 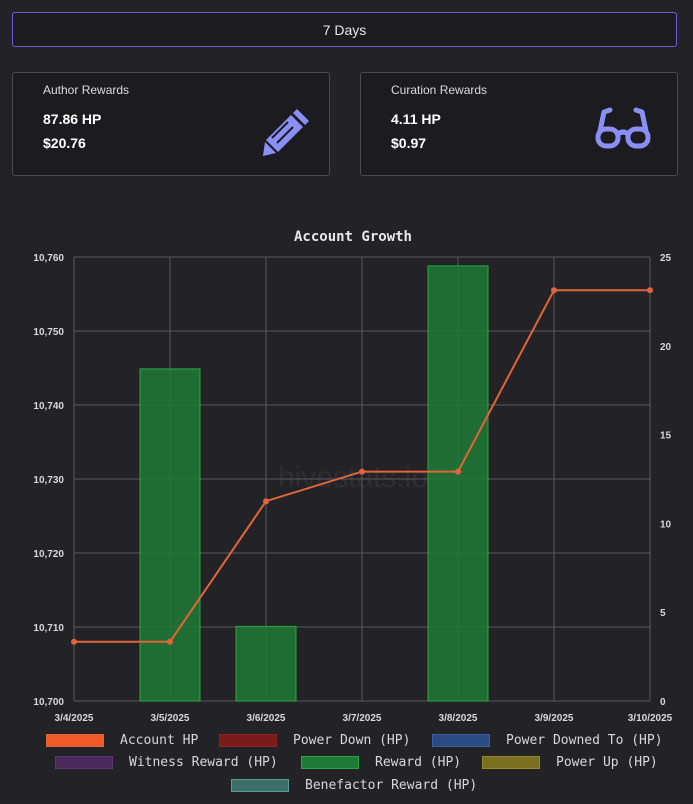 I want to click on x-tick-label: 3/6/2025, so click(x=266, y=718).